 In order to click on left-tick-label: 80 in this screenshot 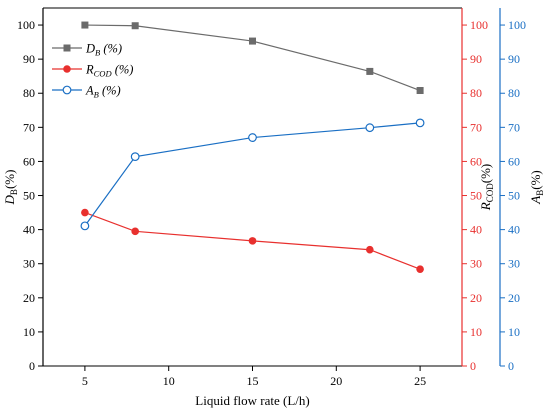, I will do `click(29, 93)`.